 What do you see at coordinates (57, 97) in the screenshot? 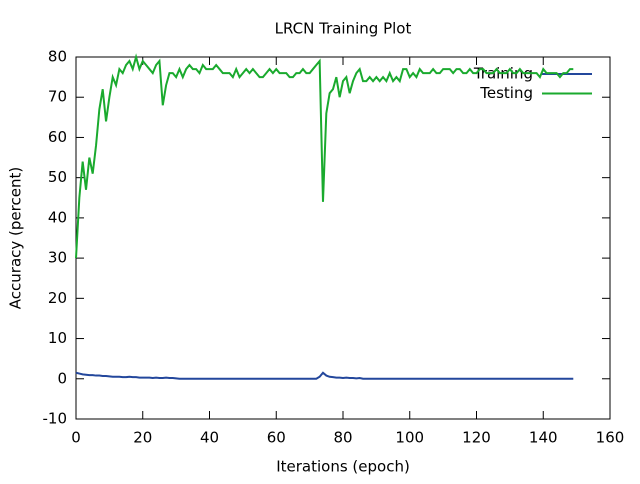
I see `y-tick-label: 70` at bounding box center [57, 97].